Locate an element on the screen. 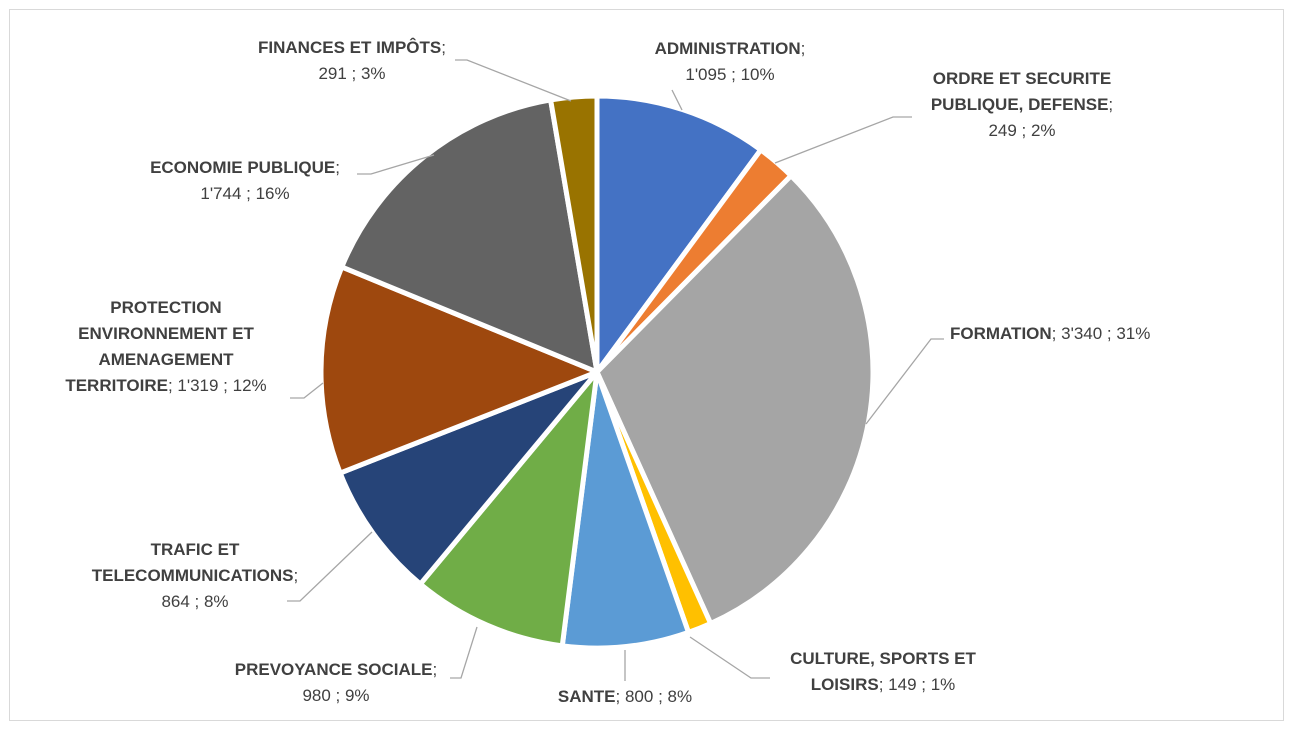 Image resolution: width=1294 pixels, height=729 pixels. pie-slice-trafic-et-telecommunications is located at coordinates (468, 478).